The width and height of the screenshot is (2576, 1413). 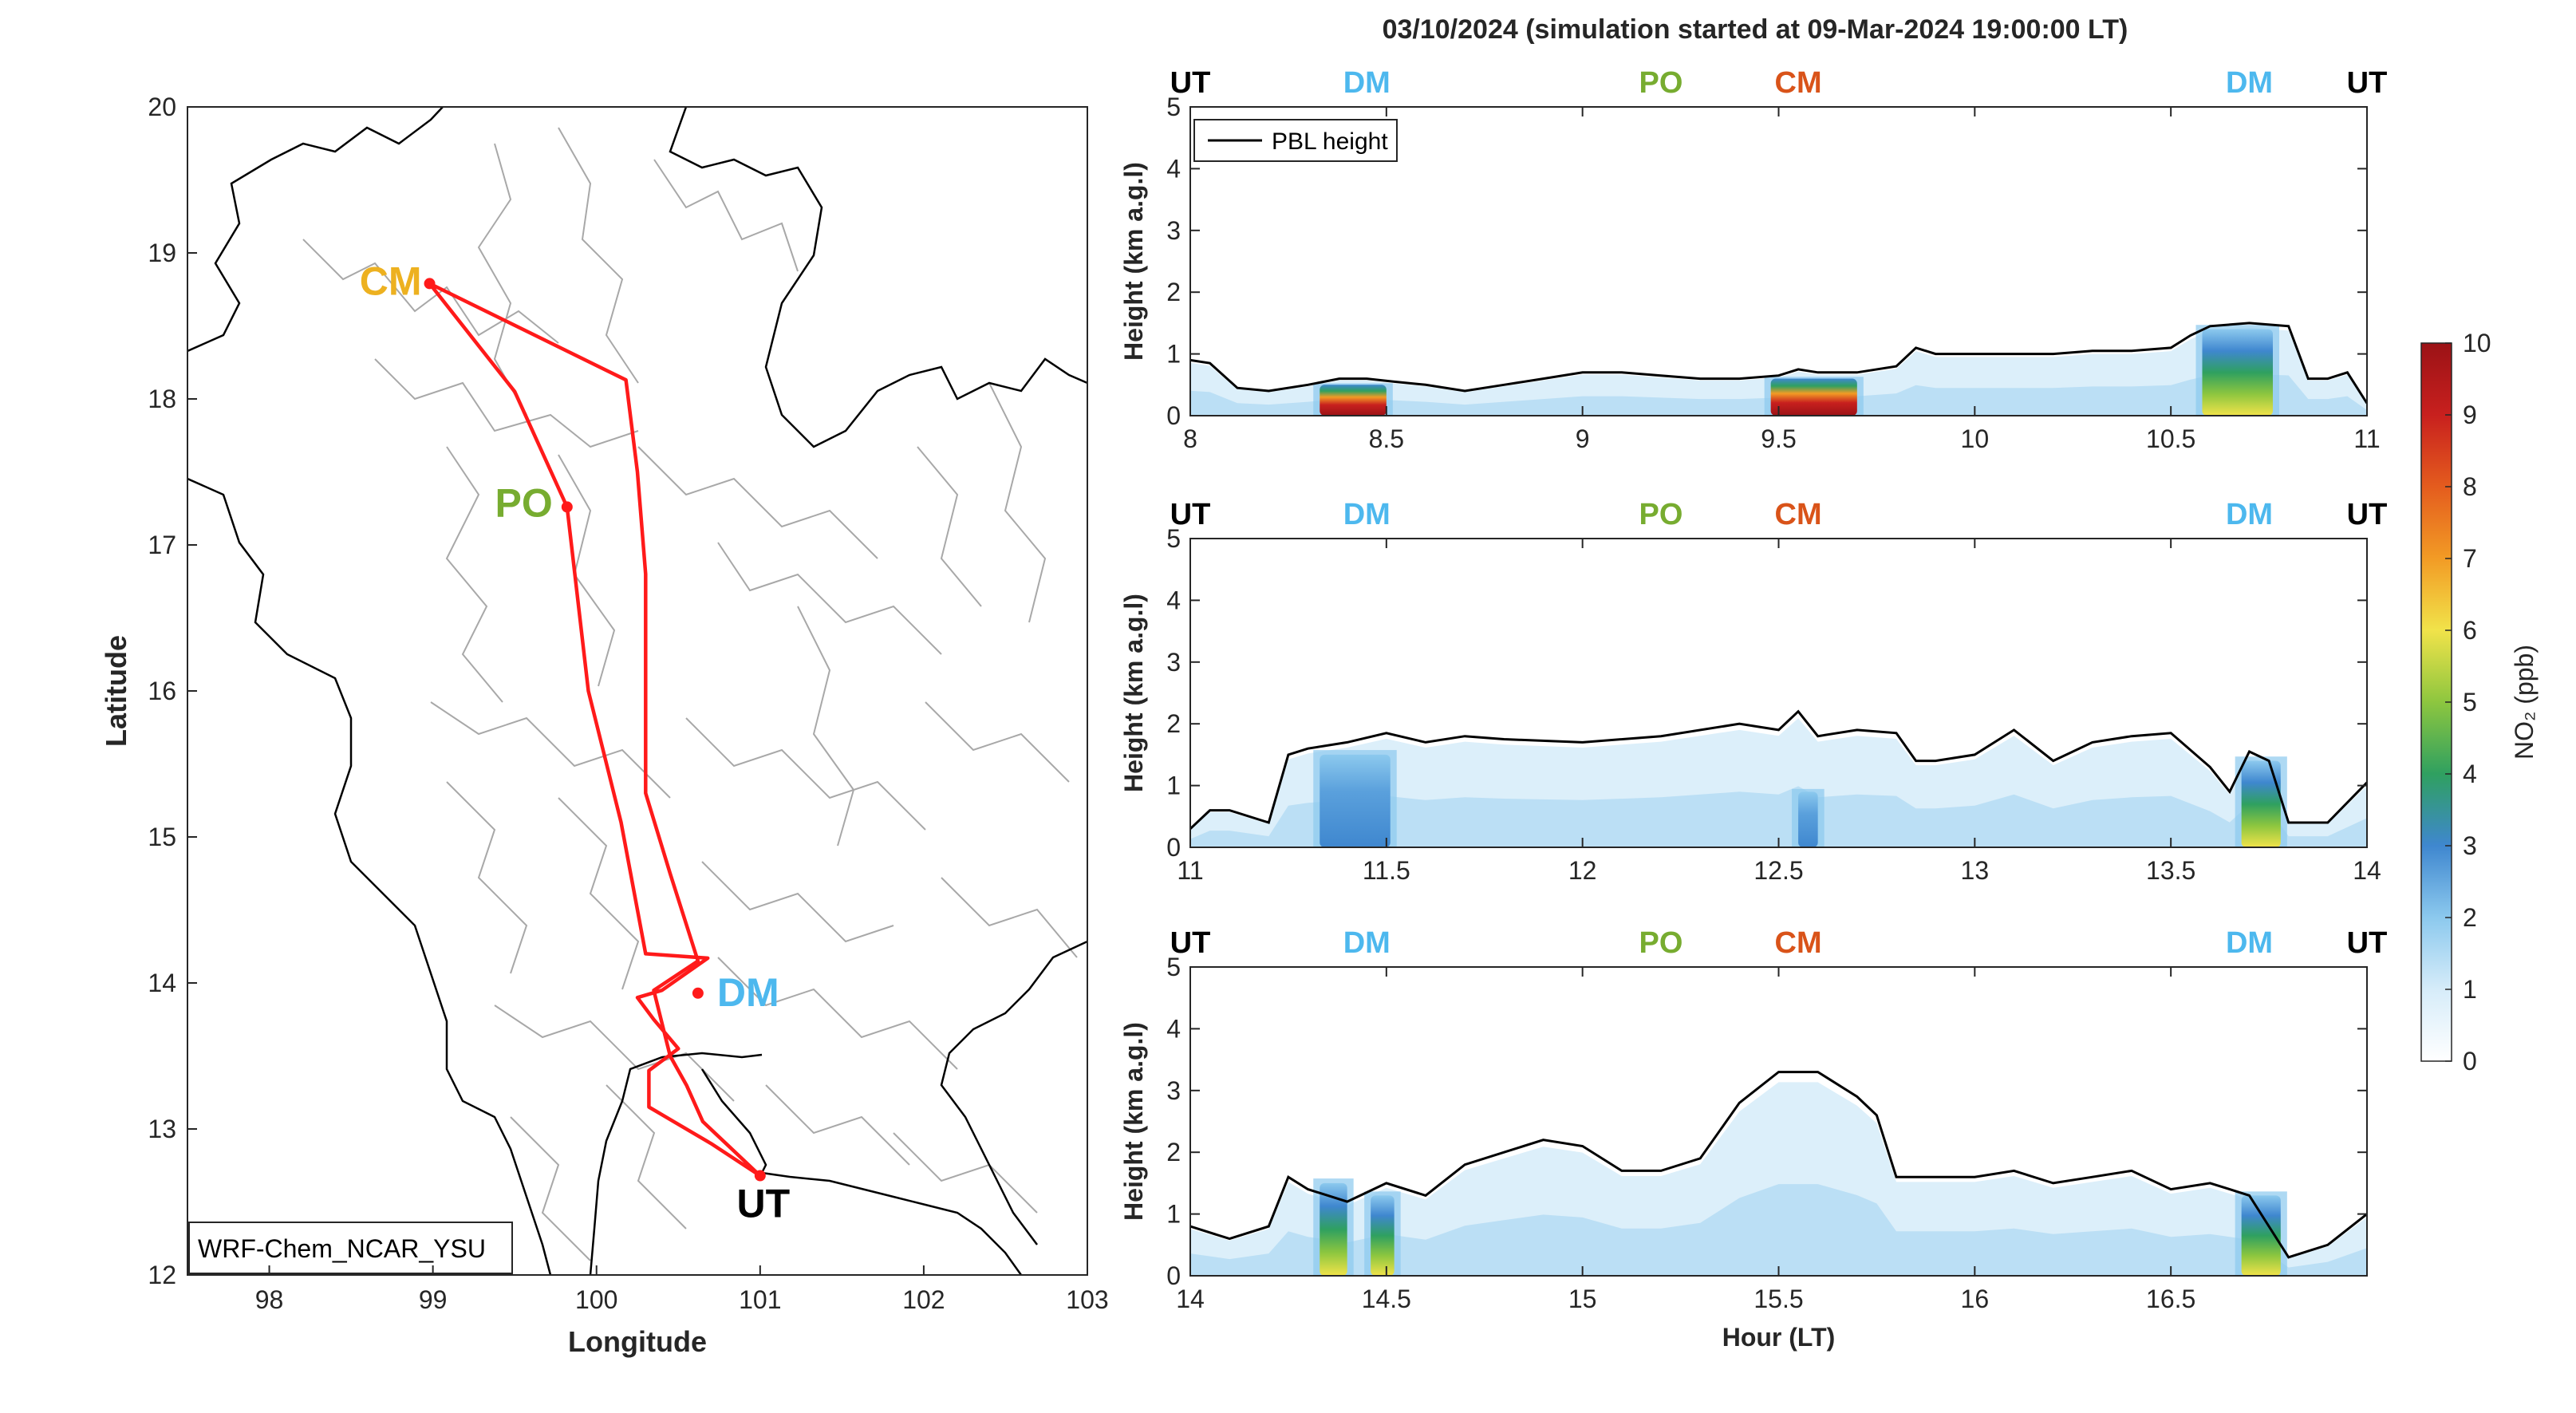 What do you see at coordinates (1582, 870) in the screenshot?
I see `panel-x-tick-label: 12` at bounding box center [1582, 870].